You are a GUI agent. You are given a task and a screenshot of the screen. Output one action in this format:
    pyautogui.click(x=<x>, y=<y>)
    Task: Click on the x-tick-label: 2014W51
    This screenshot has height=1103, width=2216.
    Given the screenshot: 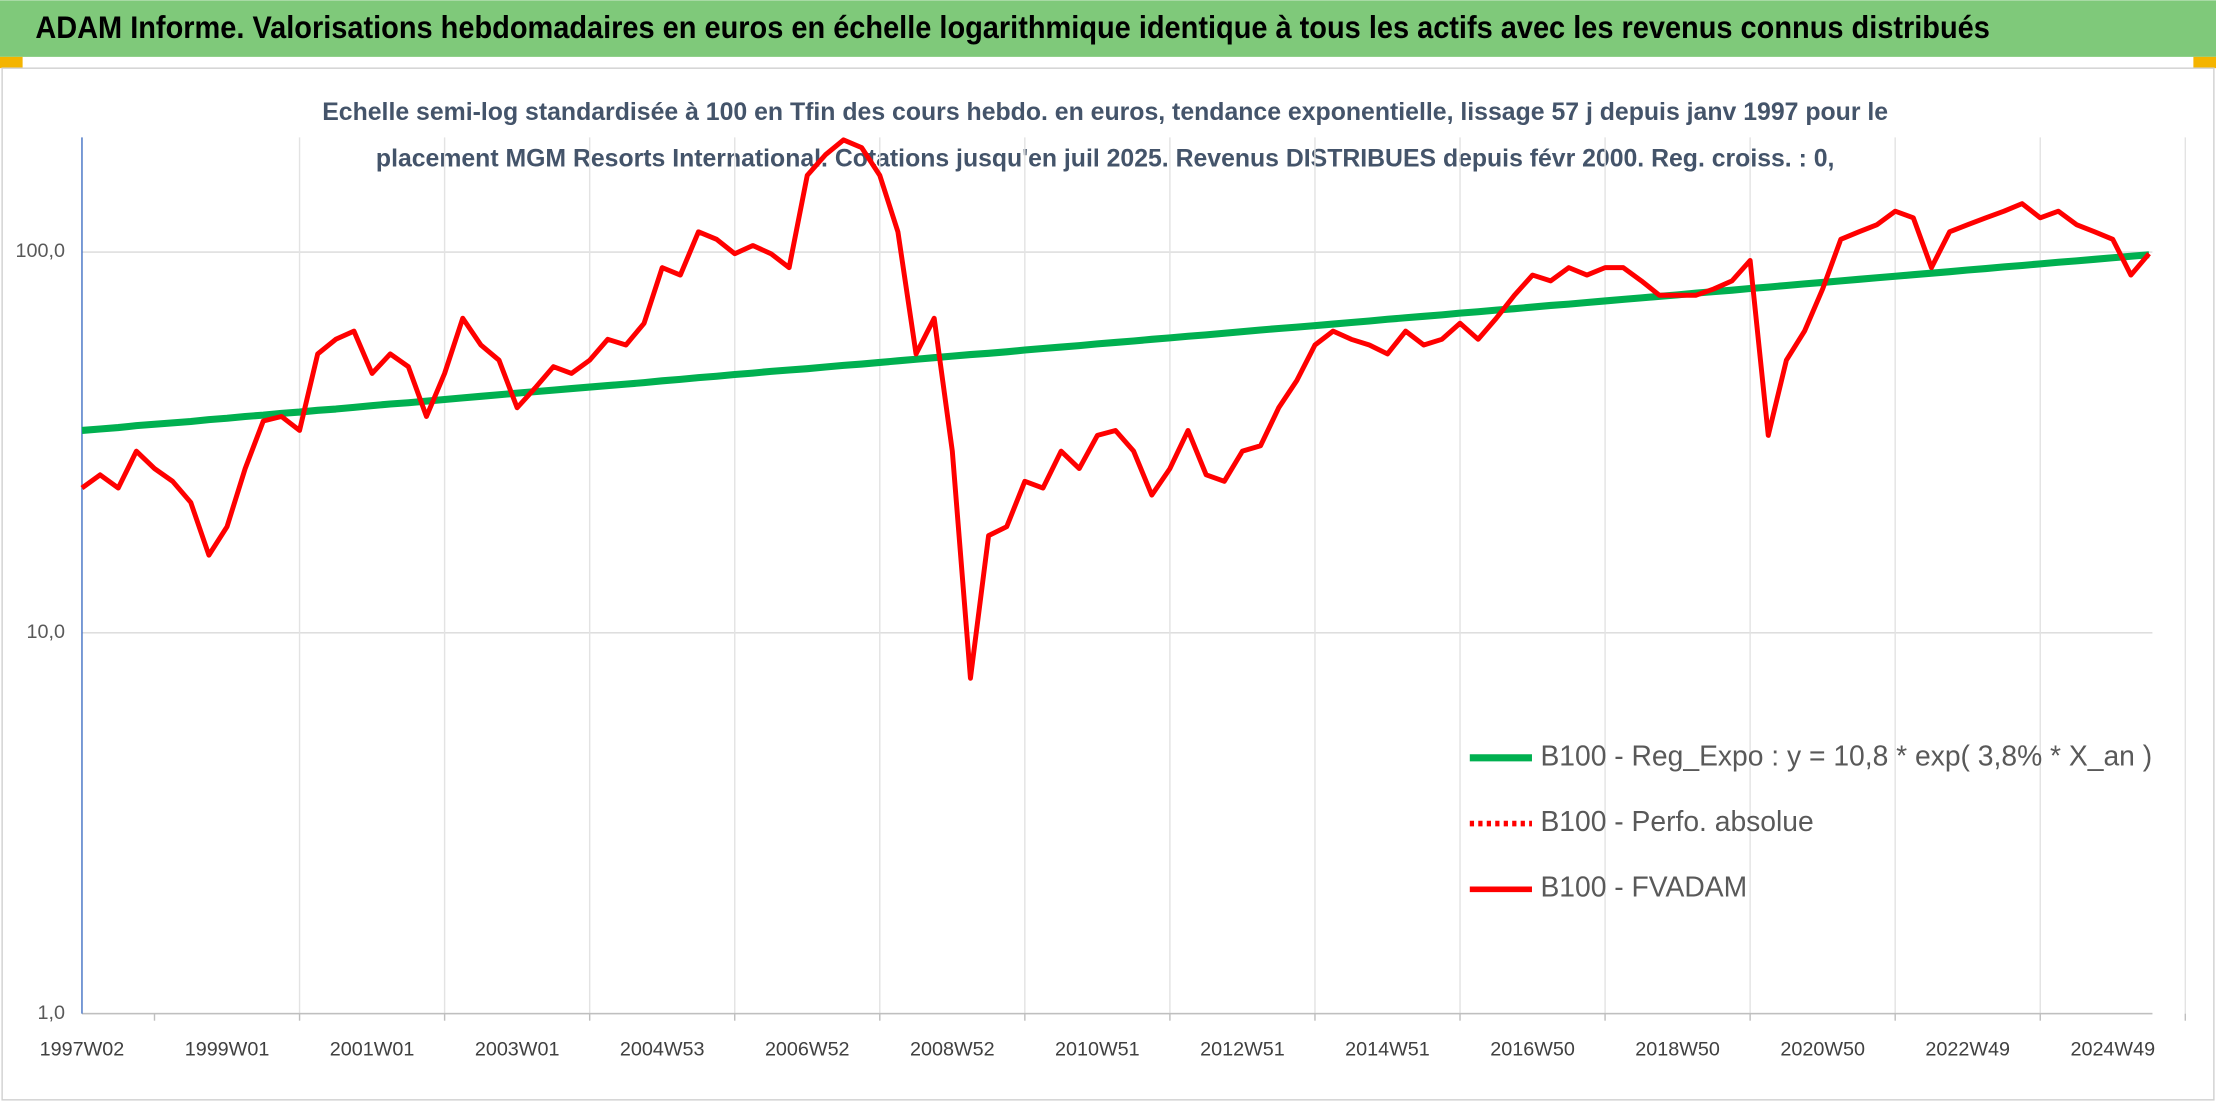 What is the action you would take?
    pyautogui.click(x=1387, y=1050)
    